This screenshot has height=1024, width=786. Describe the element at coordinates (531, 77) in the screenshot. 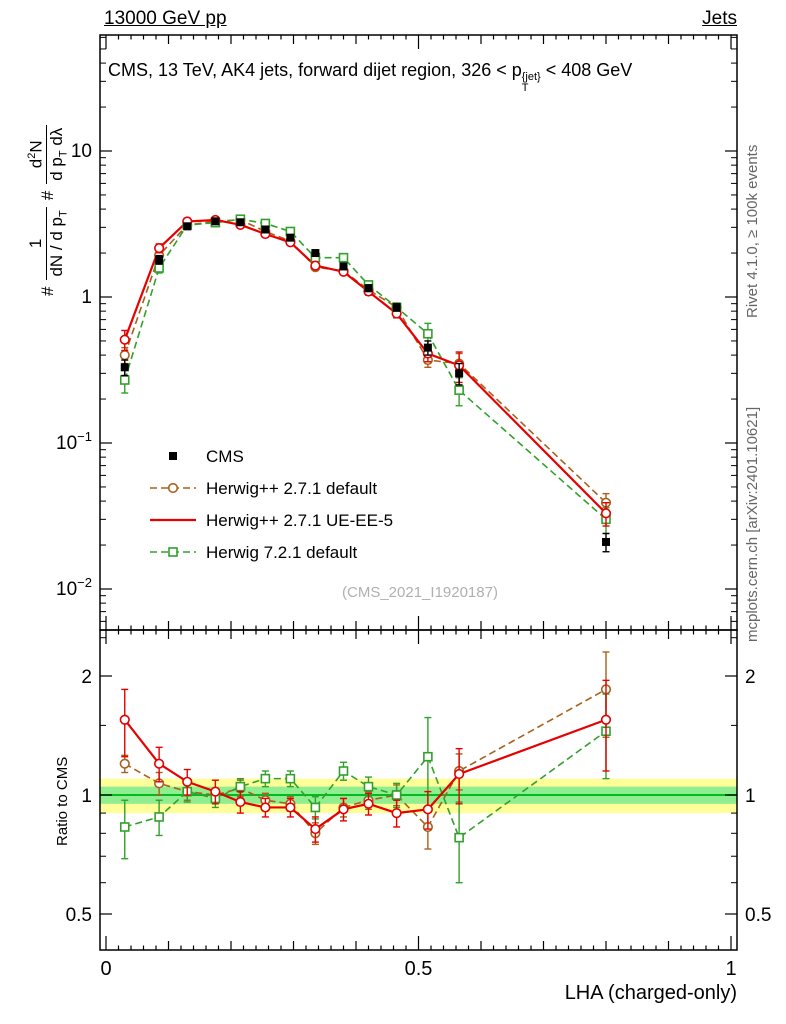

I see `plot-title-sup: {jet}` at that location.